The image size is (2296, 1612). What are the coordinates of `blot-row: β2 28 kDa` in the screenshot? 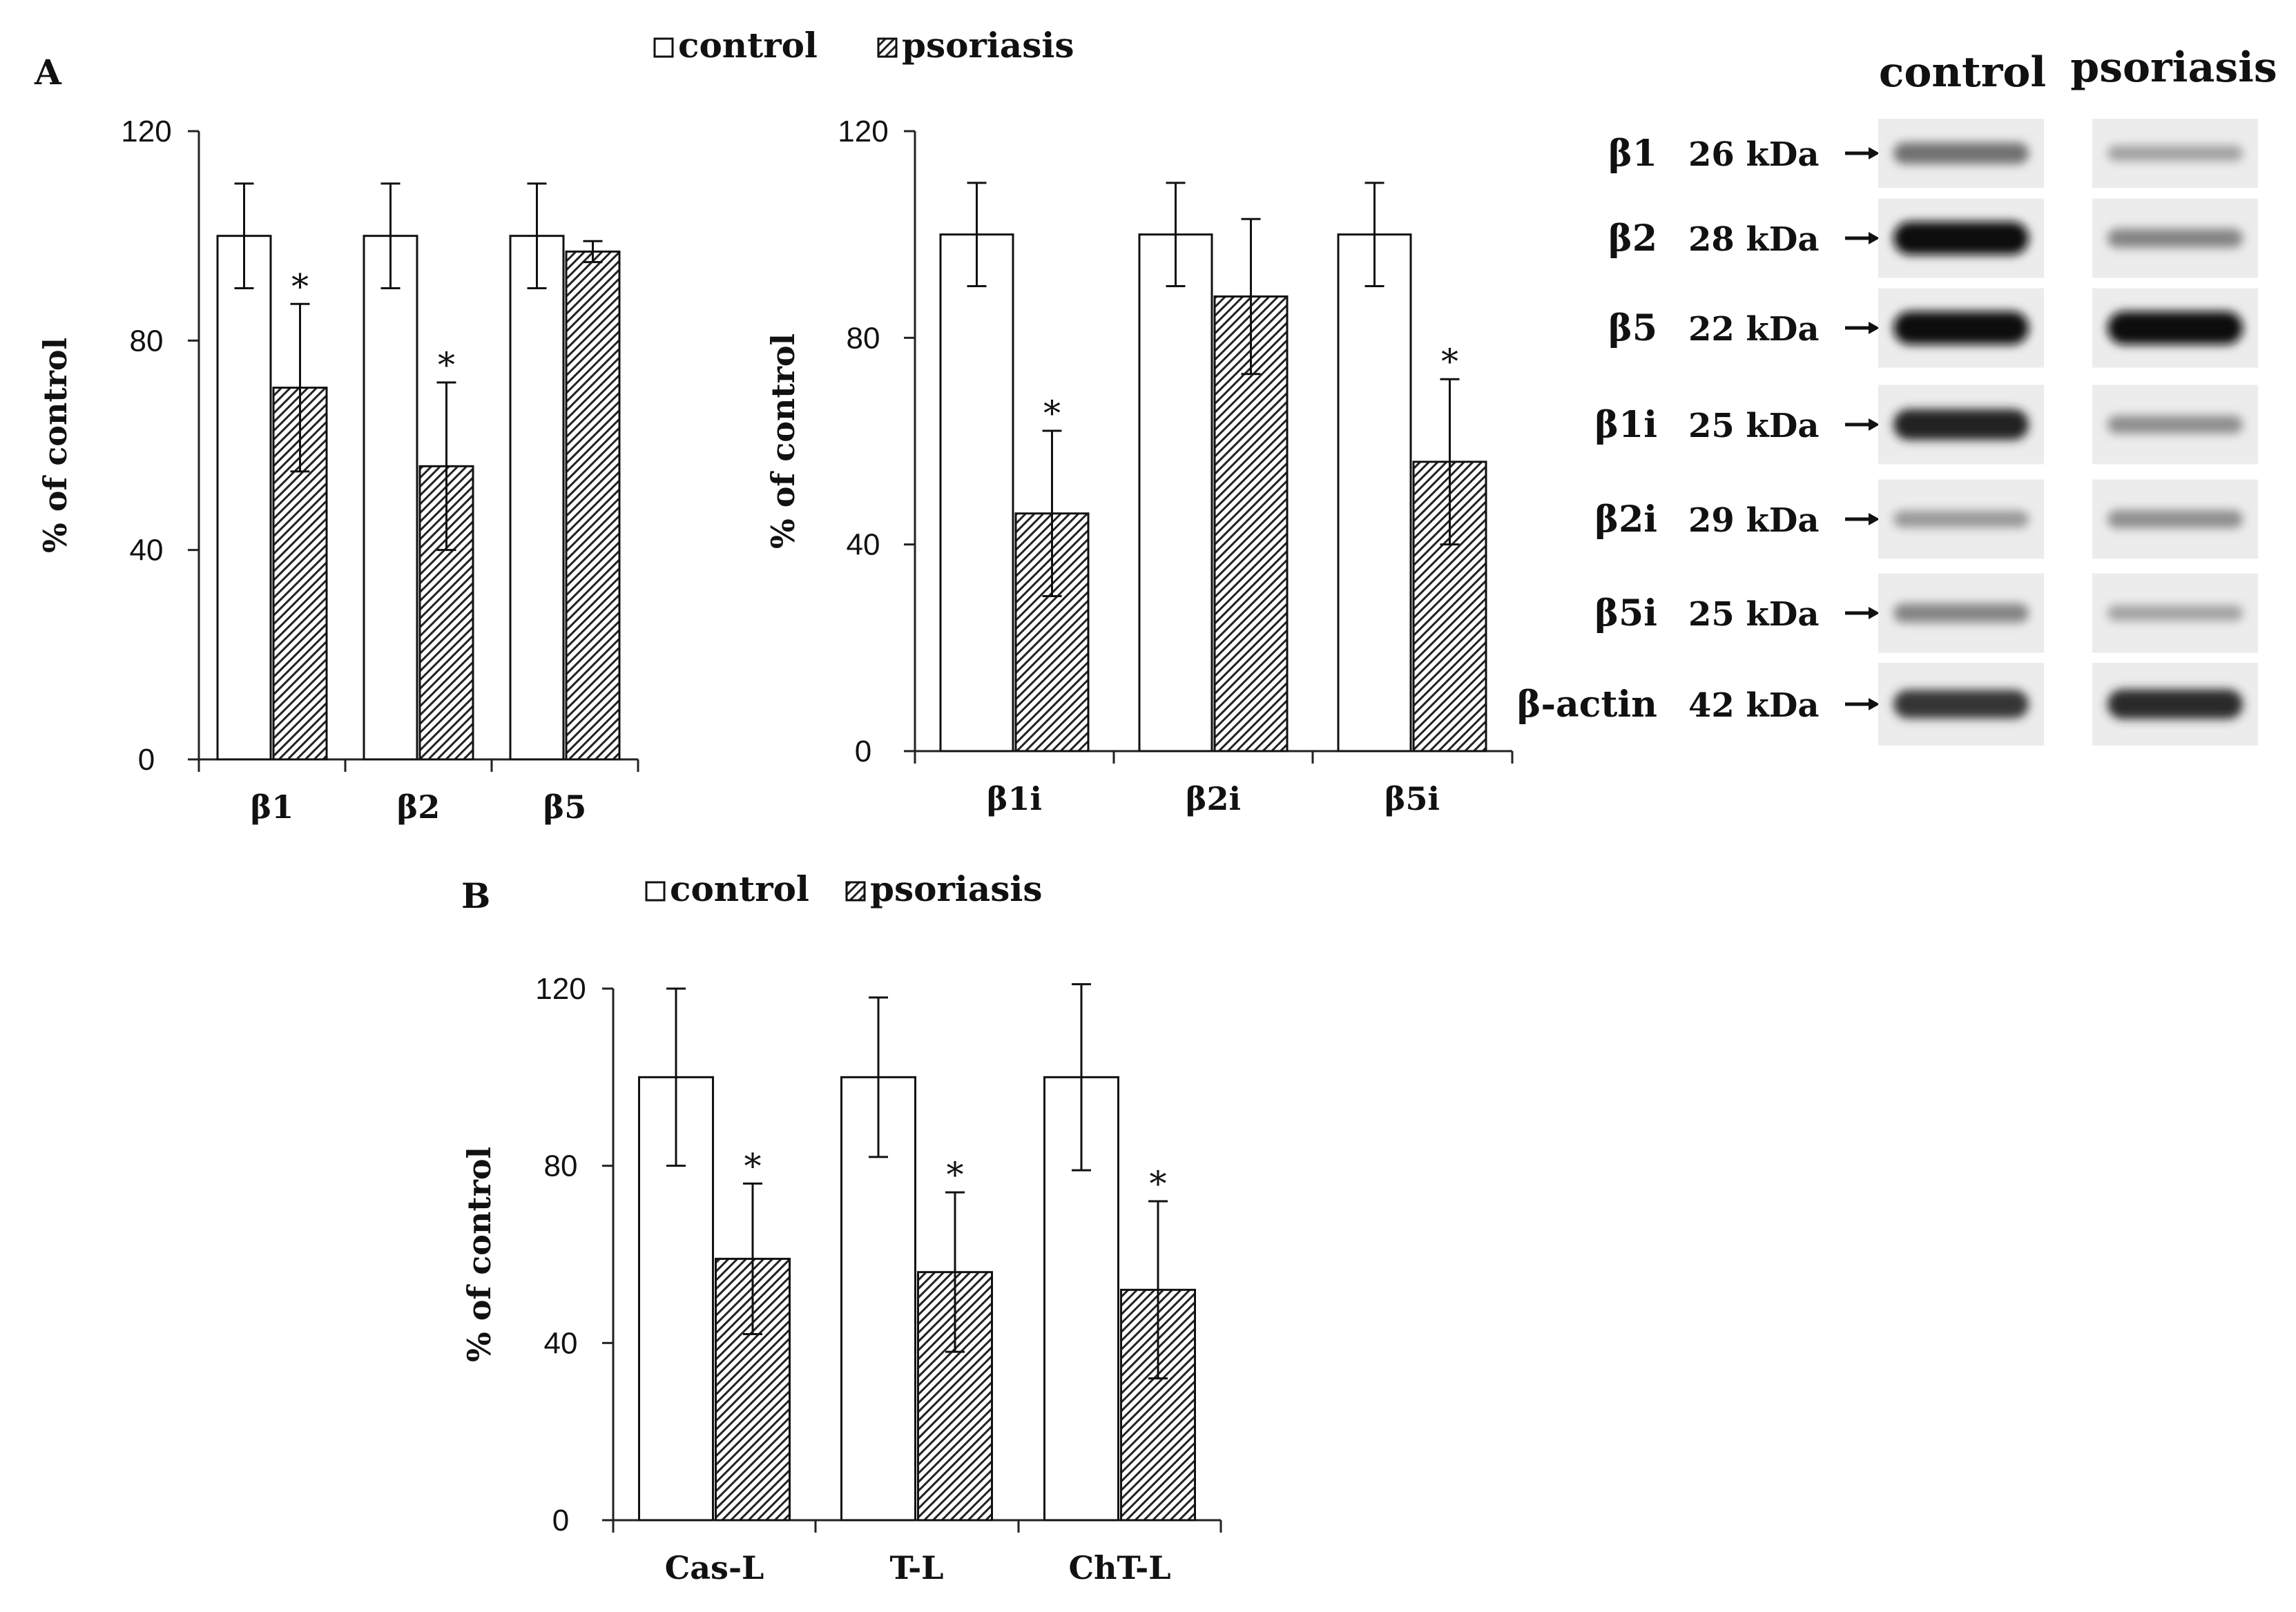 It's located at (1933, 238).